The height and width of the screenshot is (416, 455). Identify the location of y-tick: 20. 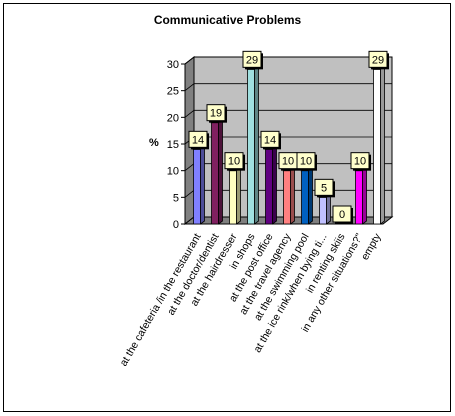
(176, 118).